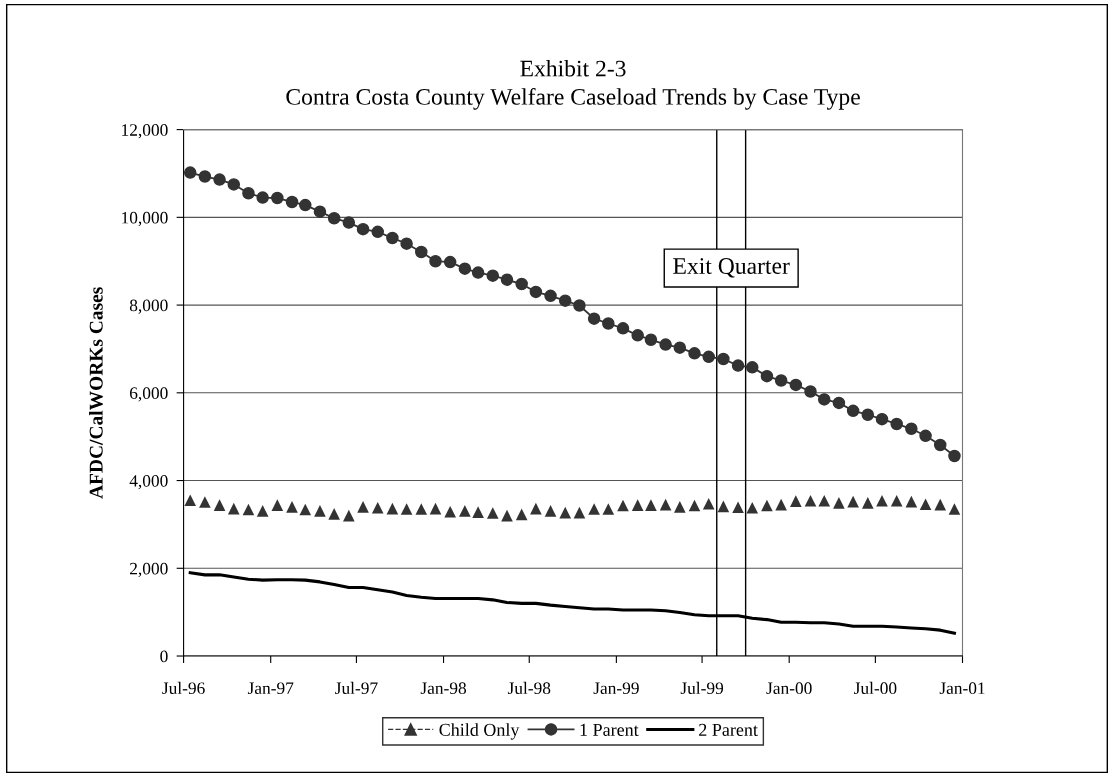 The height and width of the screenshot is (777, 1114). Describe the element at coordinates (145, 131) in the screenshot. I see `y-tick-label: 12,000` at that location.